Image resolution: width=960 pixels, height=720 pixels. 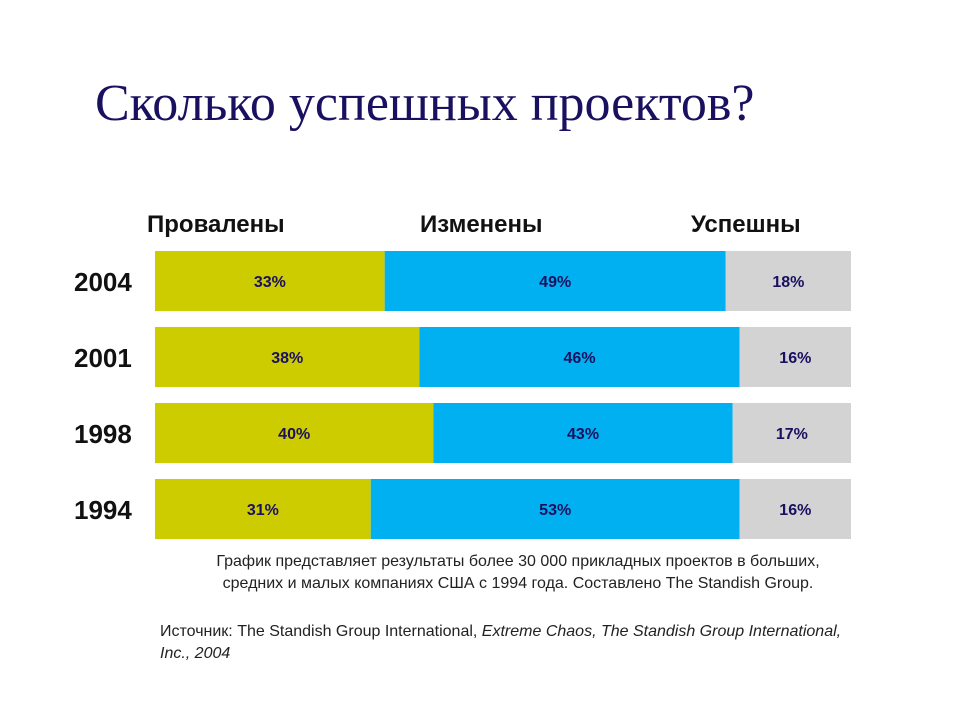 I want to click on data-label-failed-2004: 33%, so click(x=270, y=282).